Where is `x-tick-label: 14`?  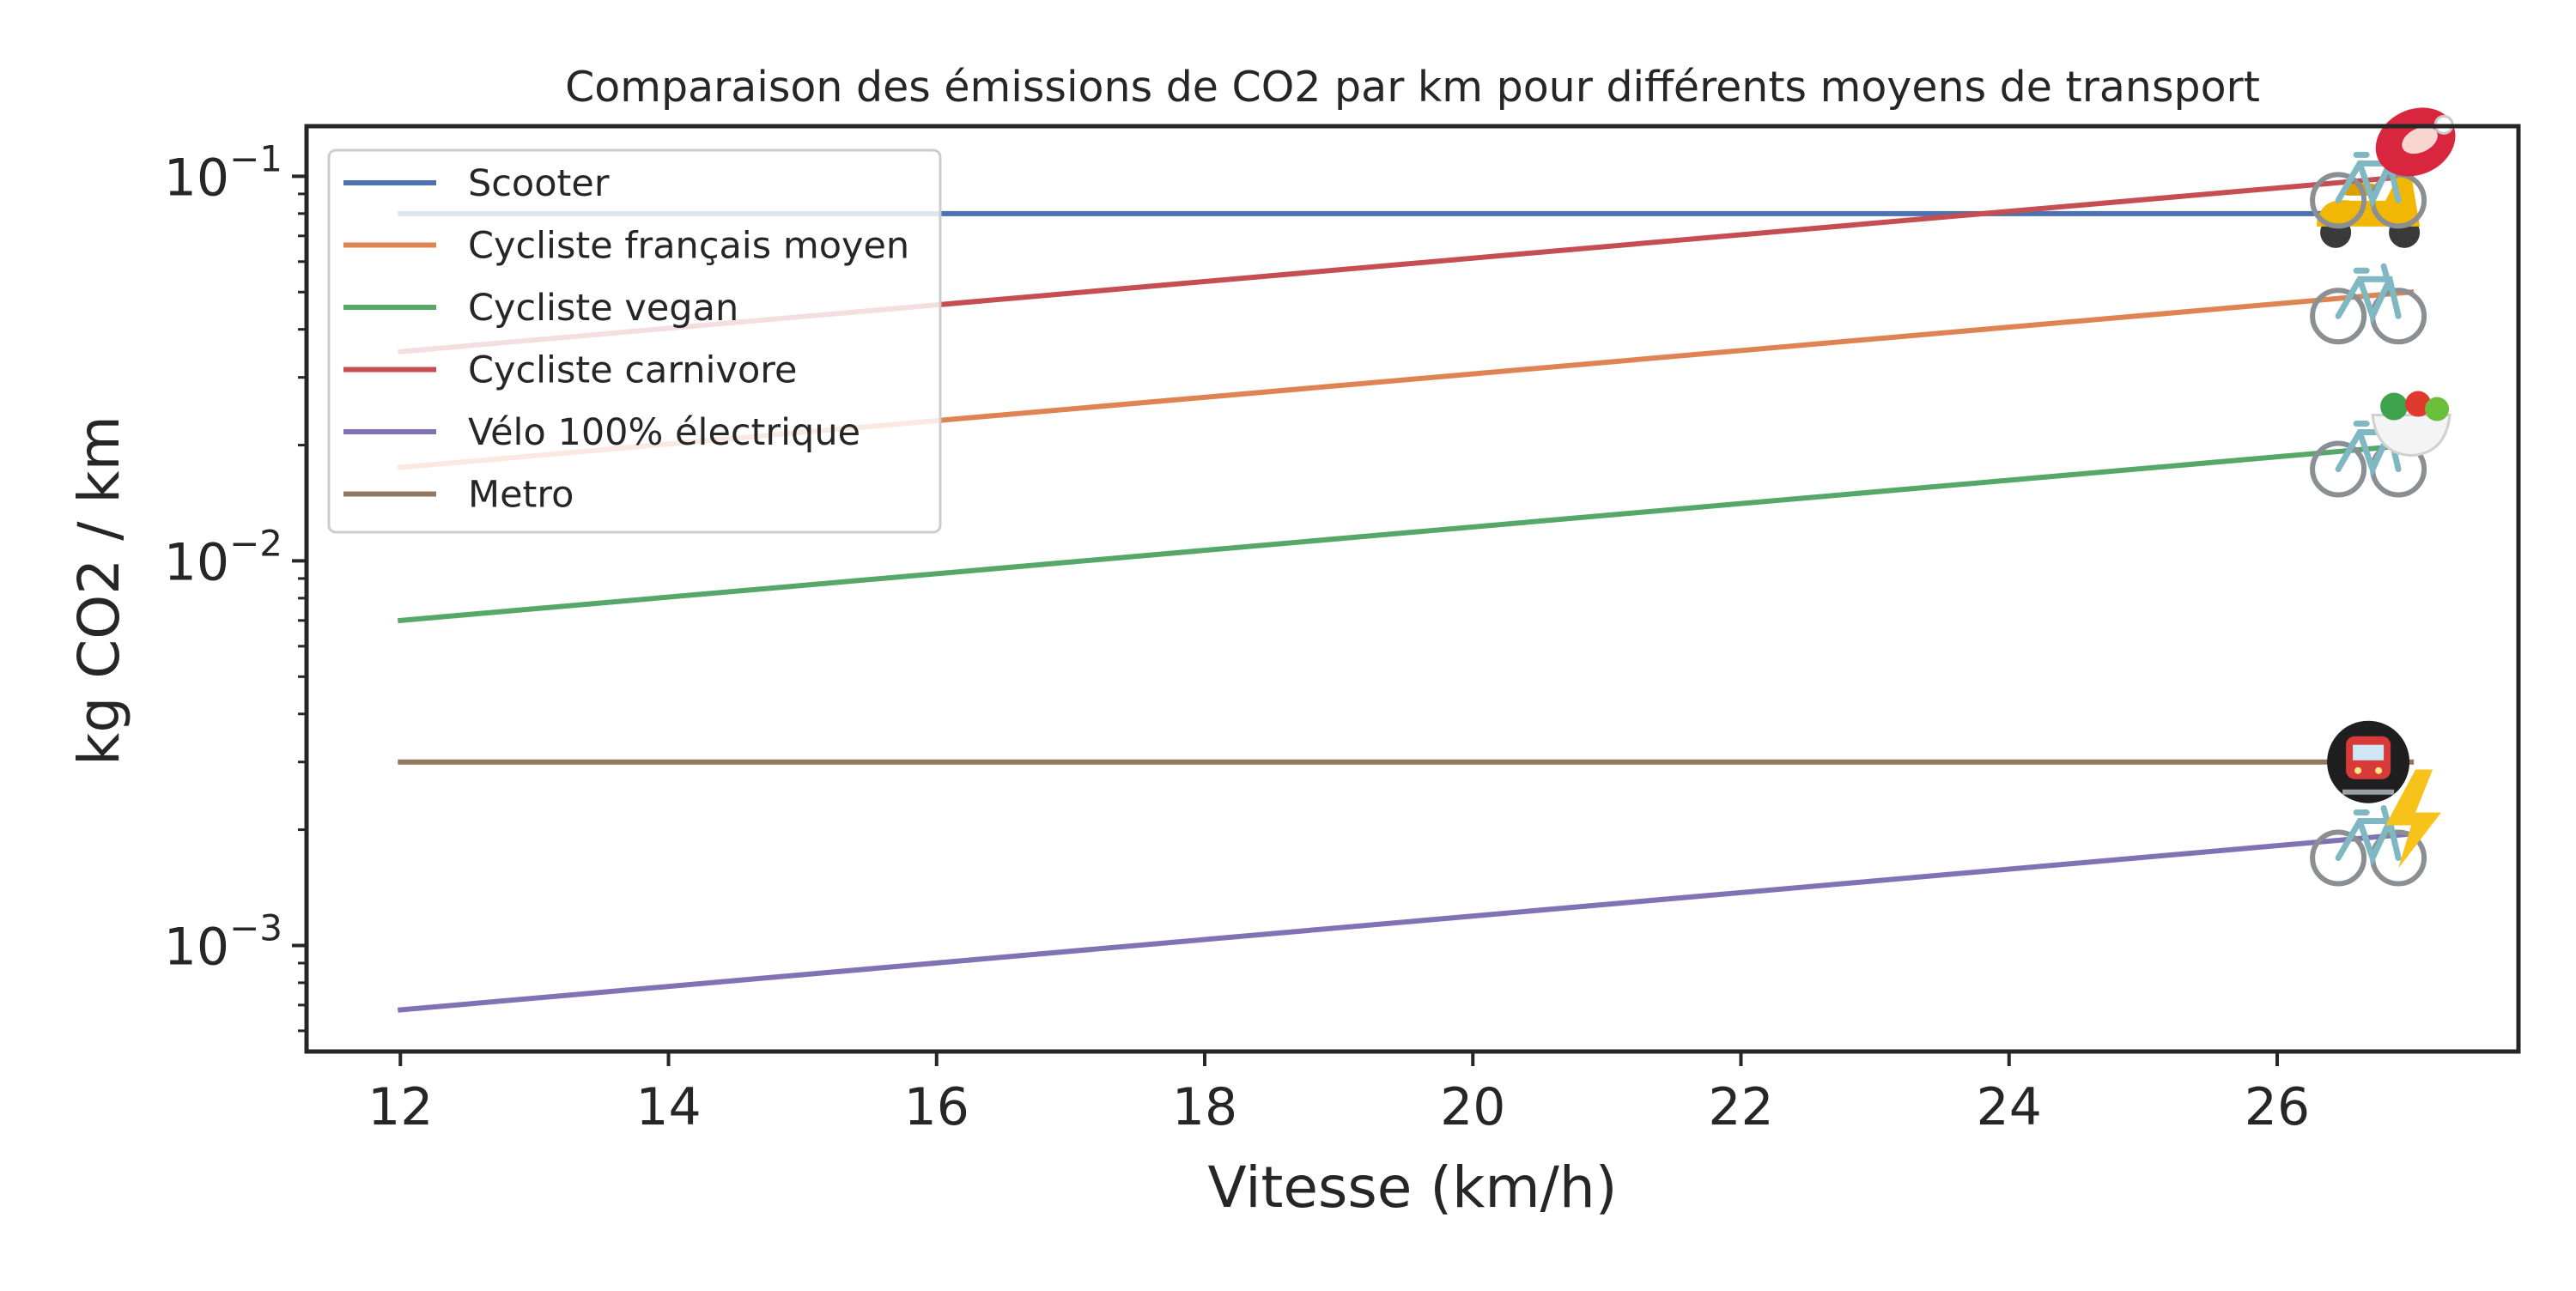 x-tick-label: 14 is located at coordinates (668, 1107).